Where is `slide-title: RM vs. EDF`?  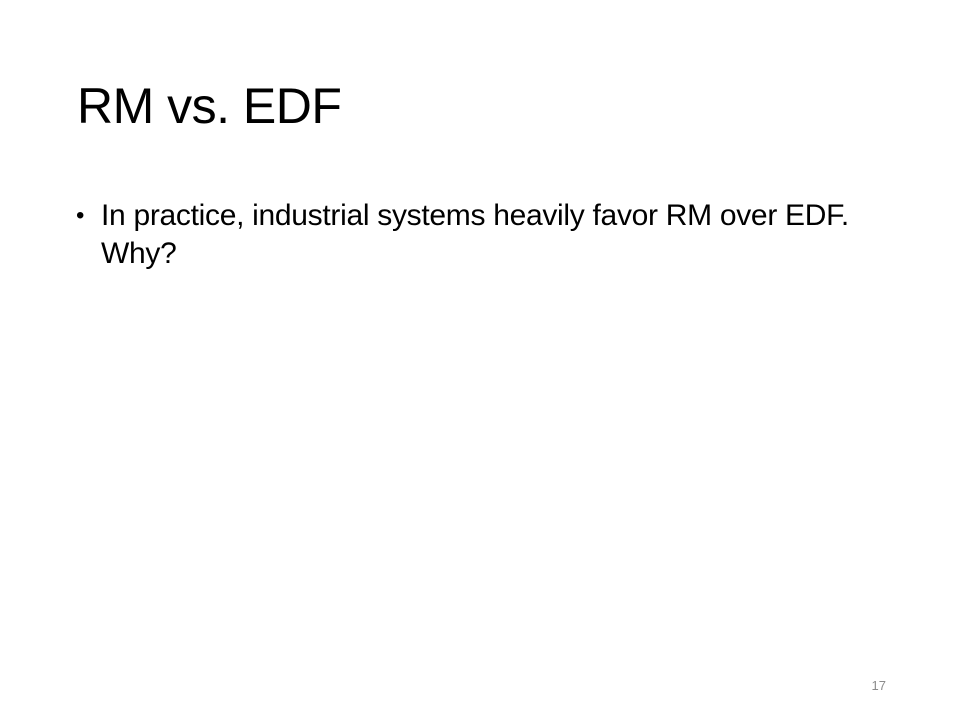 slide-title: RM vs. EDF is located at coordinates (209, 106).